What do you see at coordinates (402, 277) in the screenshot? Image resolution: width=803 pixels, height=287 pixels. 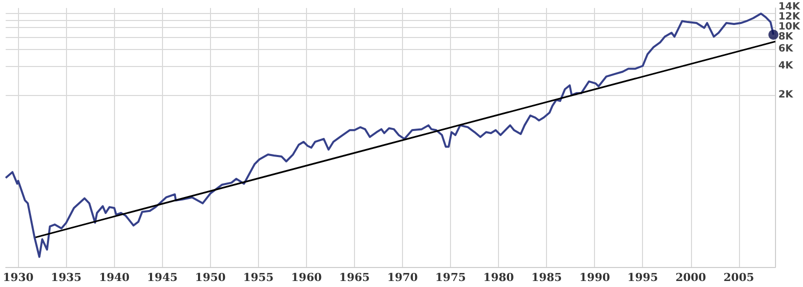 I see `x-tick-label: 1970` at bounding box center [402, 277].